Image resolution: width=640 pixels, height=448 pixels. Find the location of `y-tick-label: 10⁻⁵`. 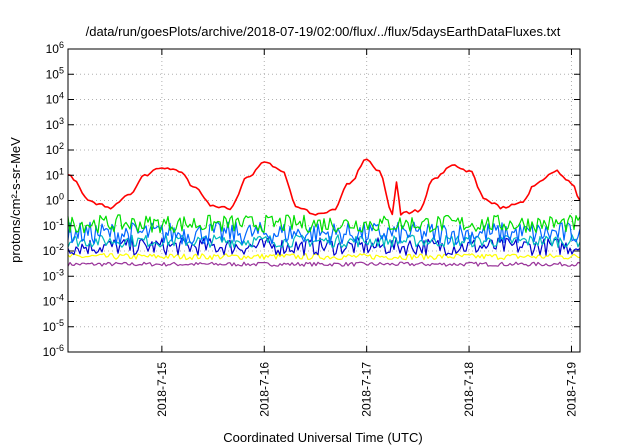

y-tick-label: 10⁻⁵ is located at coordinates (53, 326).